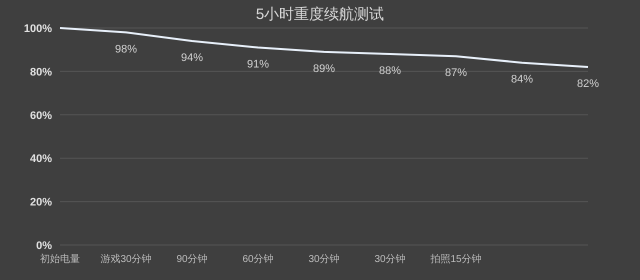  Describe the element at coordinates (390, 71) in the screenshot. I see `data-label: 88%` at that location.